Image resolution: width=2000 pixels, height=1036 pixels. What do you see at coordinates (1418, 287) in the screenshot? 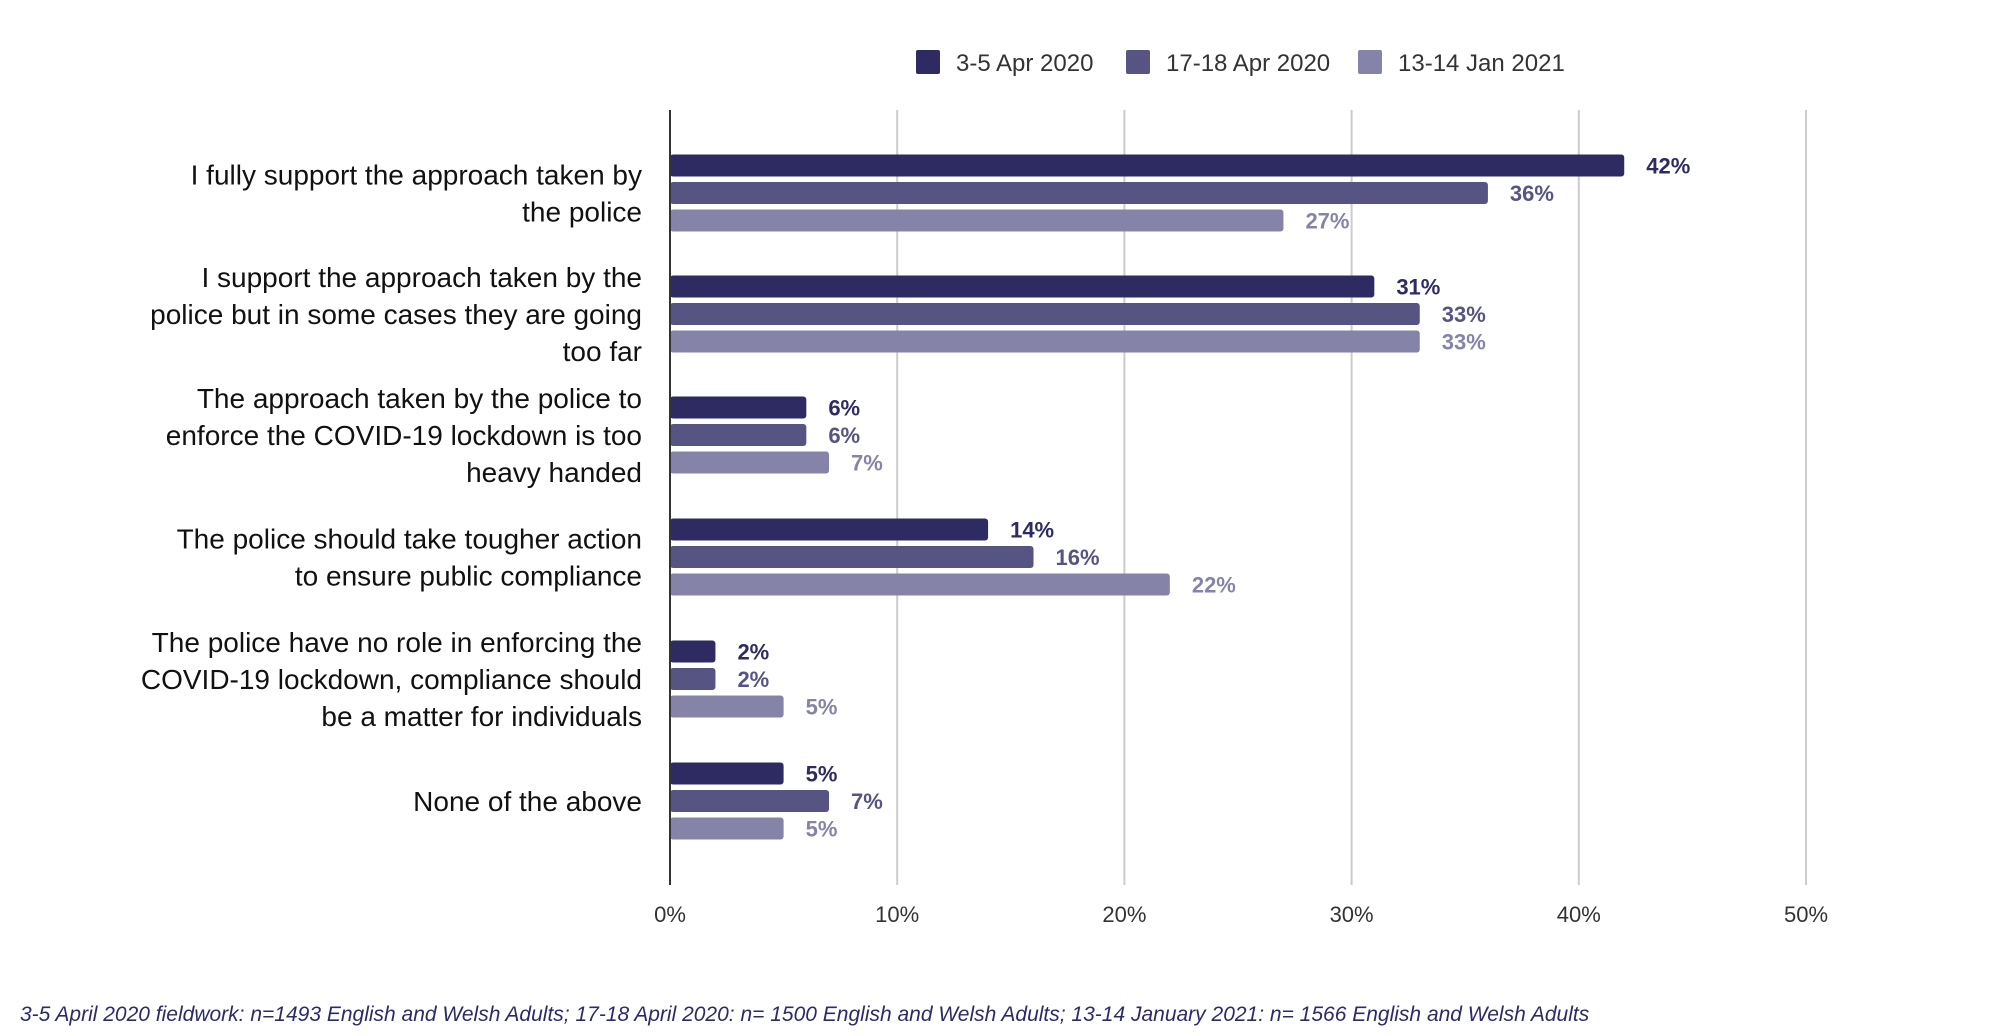
I see `data-label: 31%` at bounding box center [1418, 287].